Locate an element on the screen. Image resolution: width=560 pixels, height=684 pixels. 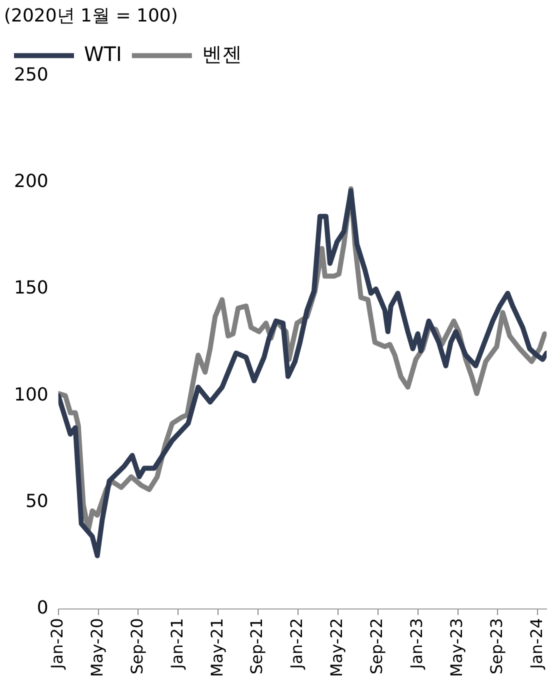
legend-label: WTI is located at coordinates (103, 54).